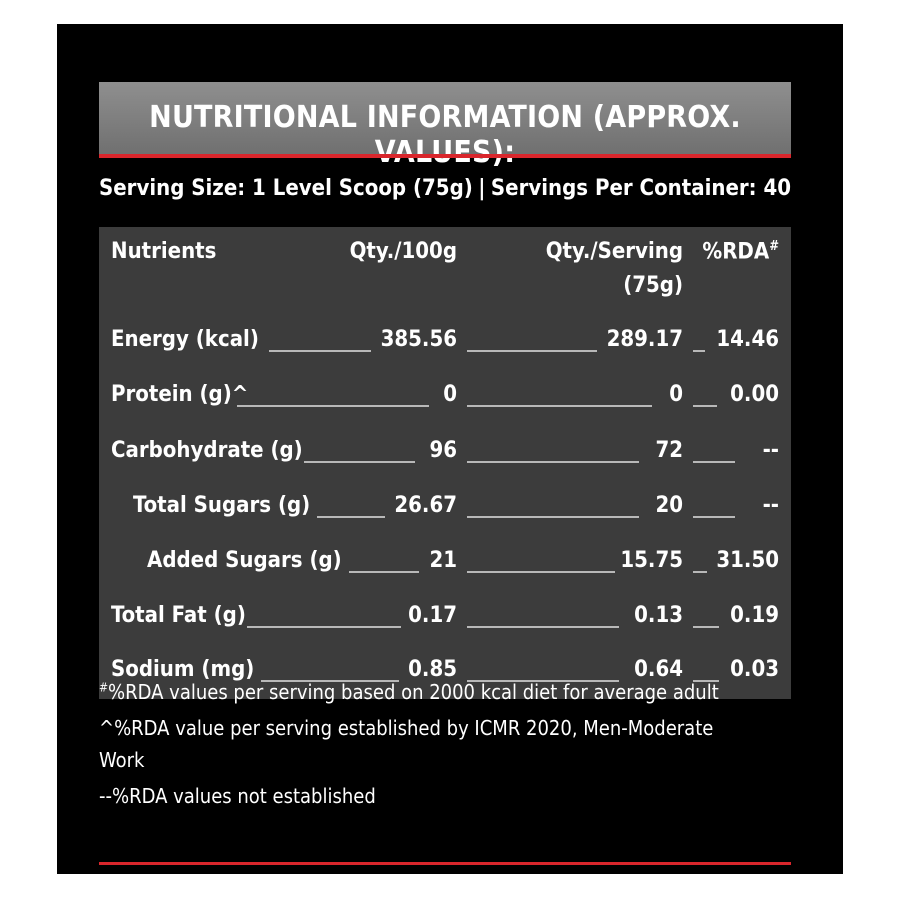  What do you see at coordinates (286, 188) in the screenshot?
I see `serving-size: Serving Size: 1 Level Scoop (75g)` at bounding box center [286, 188].